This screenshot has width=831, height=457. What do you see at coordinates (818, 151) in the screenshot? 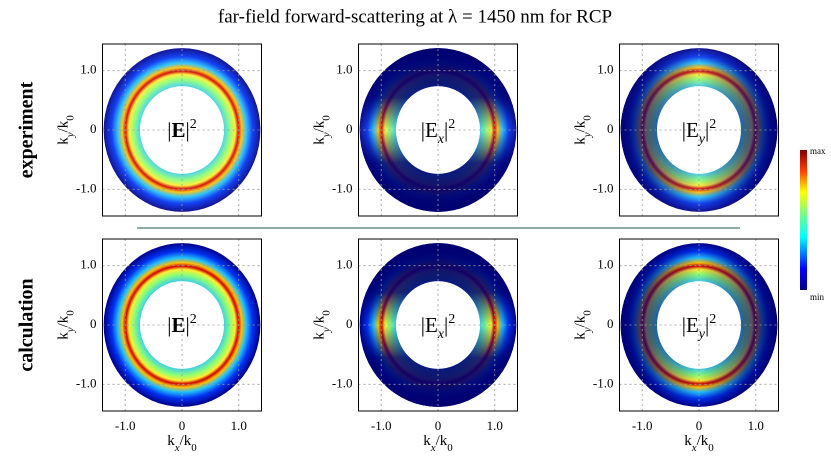
I see `colorbar-max: max` at bounding box center [818, 151].